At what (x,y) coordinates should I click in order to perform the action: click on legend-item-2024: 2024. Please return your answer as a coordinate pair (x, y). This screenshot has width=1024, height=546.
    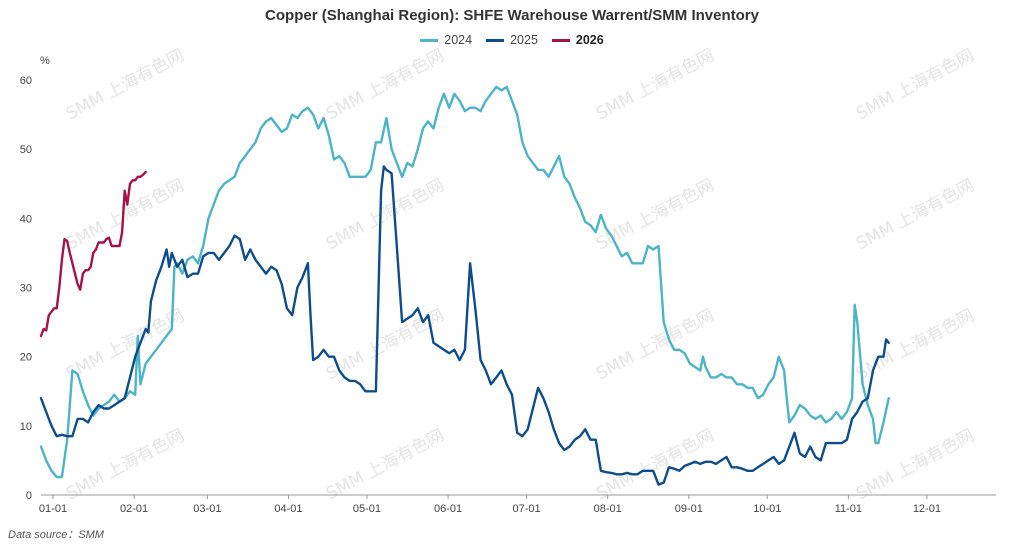
    Looking at the image, I should click on (446, 40).